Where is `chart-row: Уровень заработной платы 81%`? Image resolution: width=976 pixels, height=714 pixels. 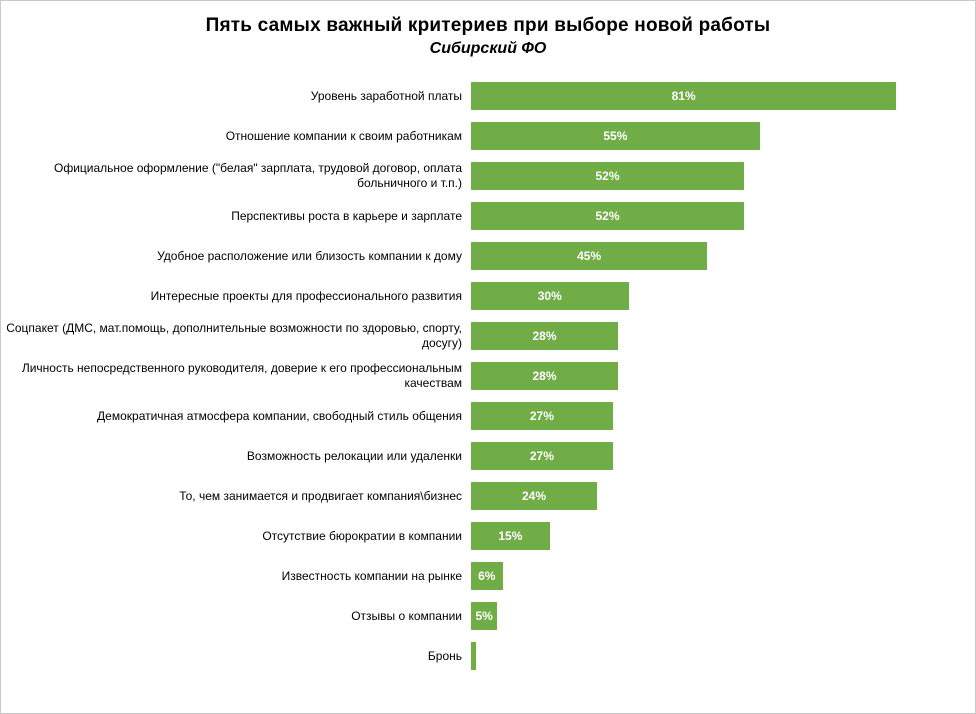
chart-row: Уровень заработной платы 81% is located at coordinates (488, 96).